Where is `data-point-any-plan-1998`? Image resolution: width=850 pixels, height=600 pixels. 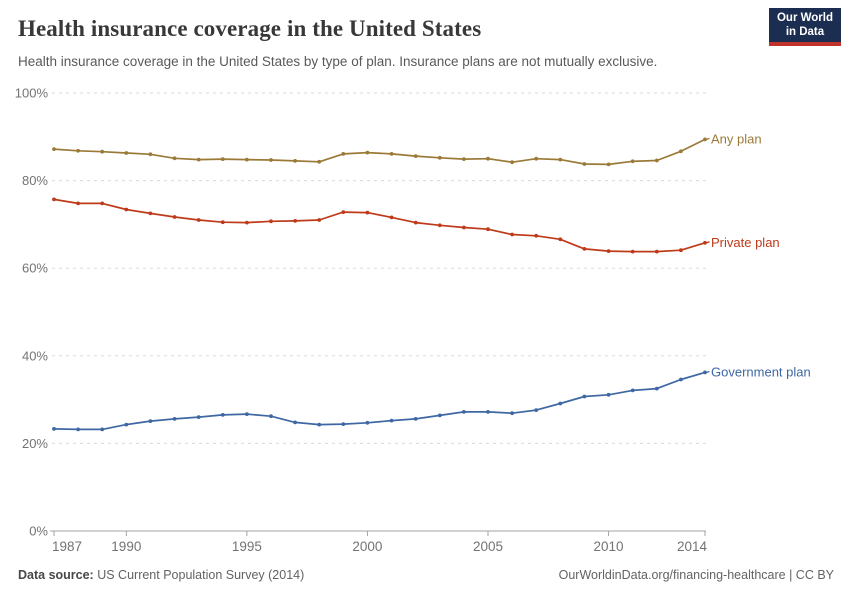
data-point-any-plan-1998 is located at coordinates (319, 161).